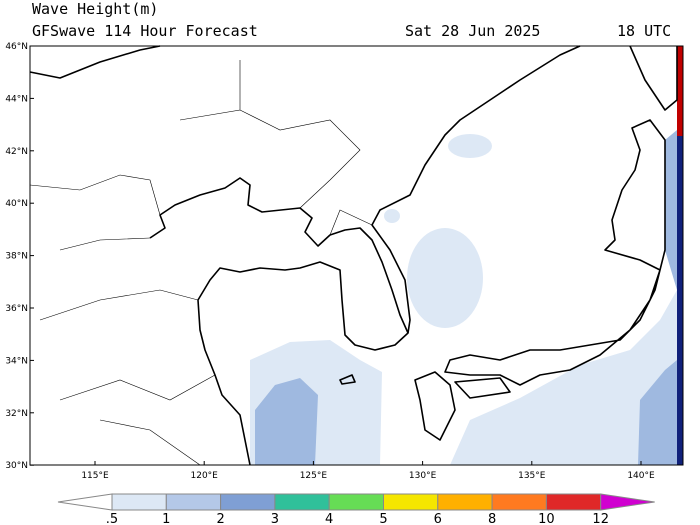 The image size is (700, 525). Describe the element at coordinates (16, 99) in the screenshot. I see `lat-label: 44°N` at that location.